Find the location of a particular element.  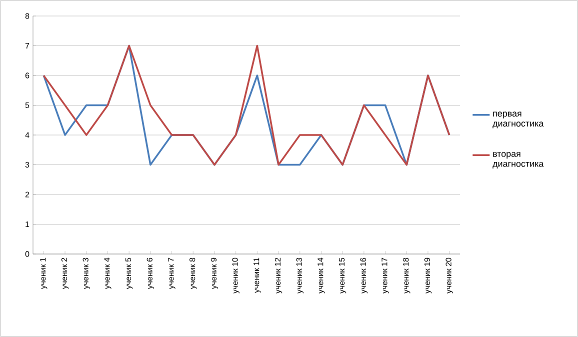

legend-label: первая диагностика is located at coordinates (518, 120).